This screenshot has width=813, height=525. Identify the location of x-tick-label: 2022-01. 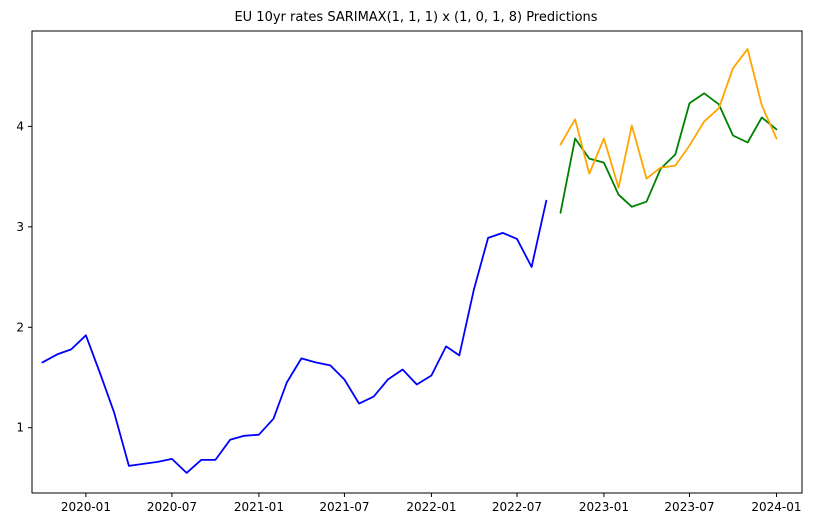
(431, 507).